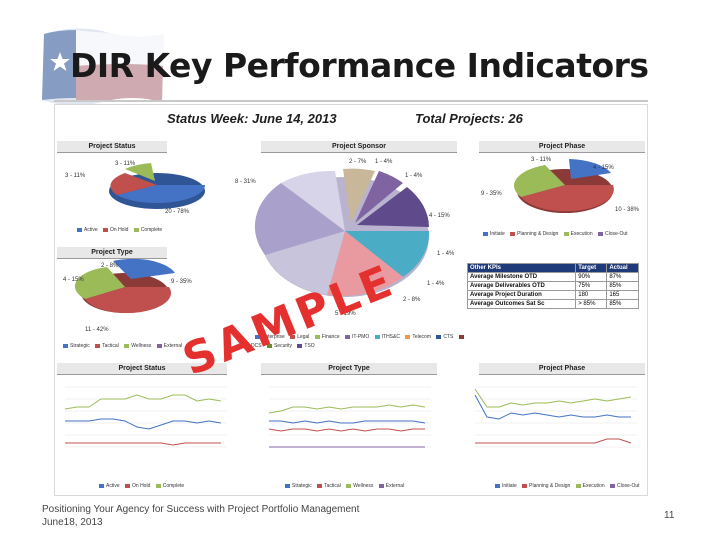 This screenshot has height=540, width=720. What do you see at coordinates (60, 61) in the screenshot?
I see `star-icon` at bounding box center [60, 61].